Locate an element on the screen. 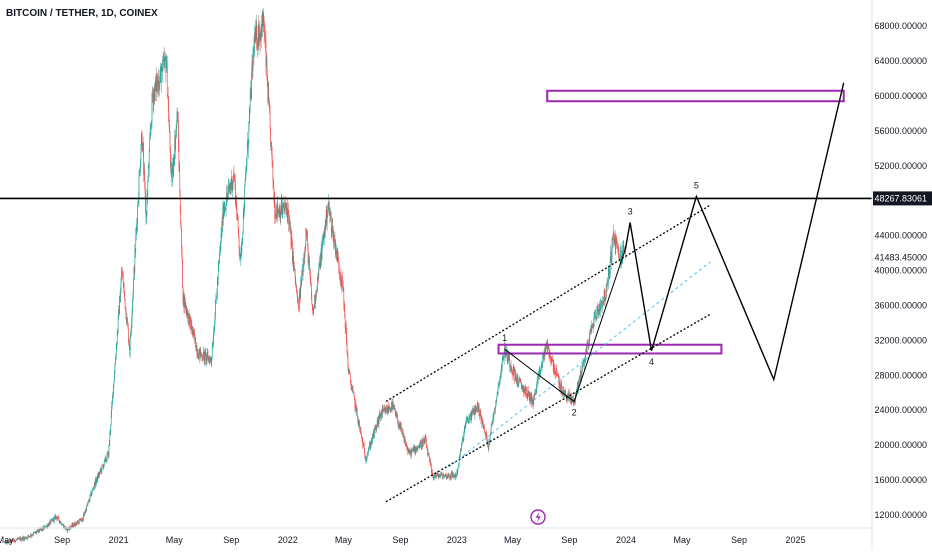 The image size is (932, 555). tradingview-logo-icon is located at coordinates (538, 517).